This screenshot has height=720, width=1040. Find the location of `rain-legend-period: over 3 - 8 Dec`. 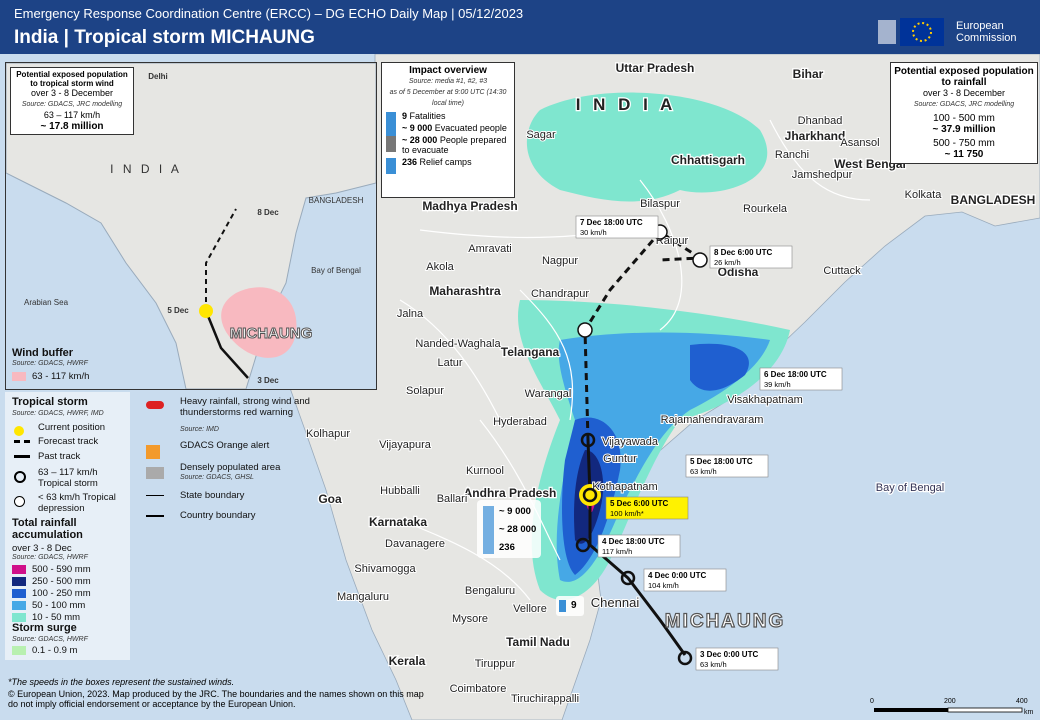

rain-legend-period: over 3 - 8 Dec is located at coordinates (42, 548).